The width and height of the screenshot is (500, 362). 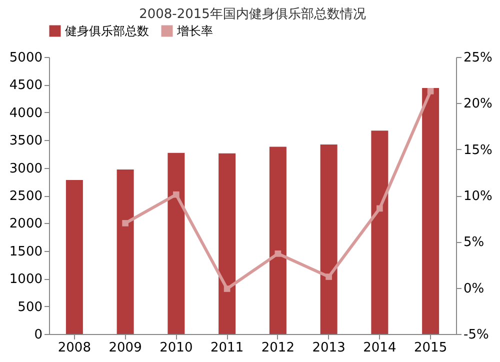 I want to click on x-tick-label: 2011, so click(x=227, y=348).